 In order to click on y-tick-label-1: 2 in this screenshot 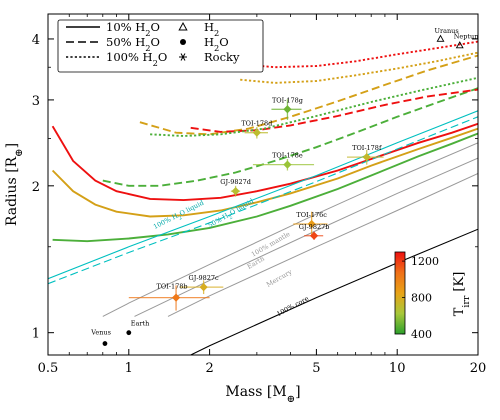, I will do `click(36, 187)`.